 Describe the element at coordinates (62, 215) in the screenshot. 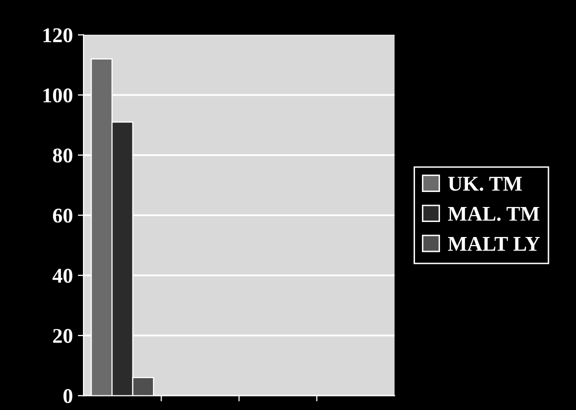

I see `y-tick-label: 60` at that location.